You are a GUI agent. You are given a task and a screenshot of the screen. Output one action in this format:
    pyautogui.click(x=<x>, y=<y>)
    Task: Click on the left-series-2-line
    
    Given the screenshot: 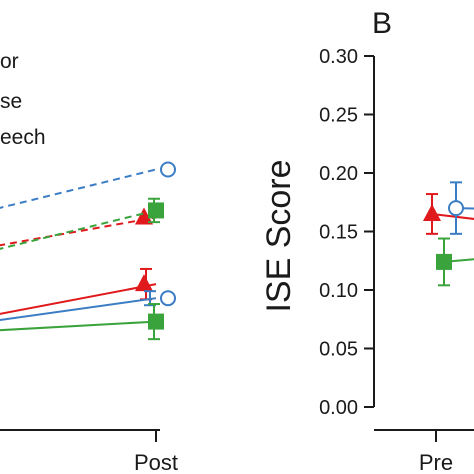 What is the action you would take?
    pyautogui.click(x=78, y=231)
    